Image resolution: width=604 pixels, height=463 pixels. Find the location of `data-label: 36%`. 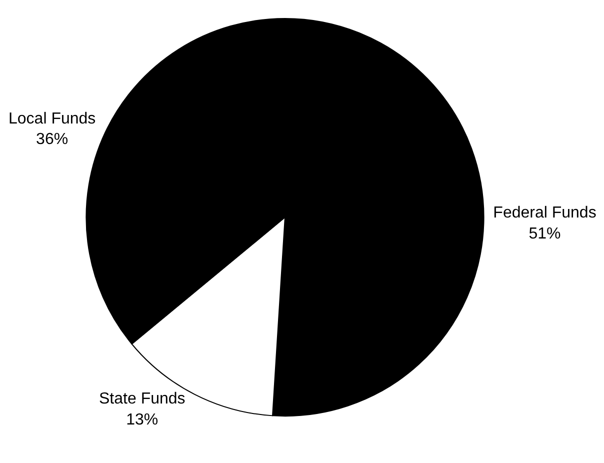

data-label: 36% is located at coordinates (52, 139).